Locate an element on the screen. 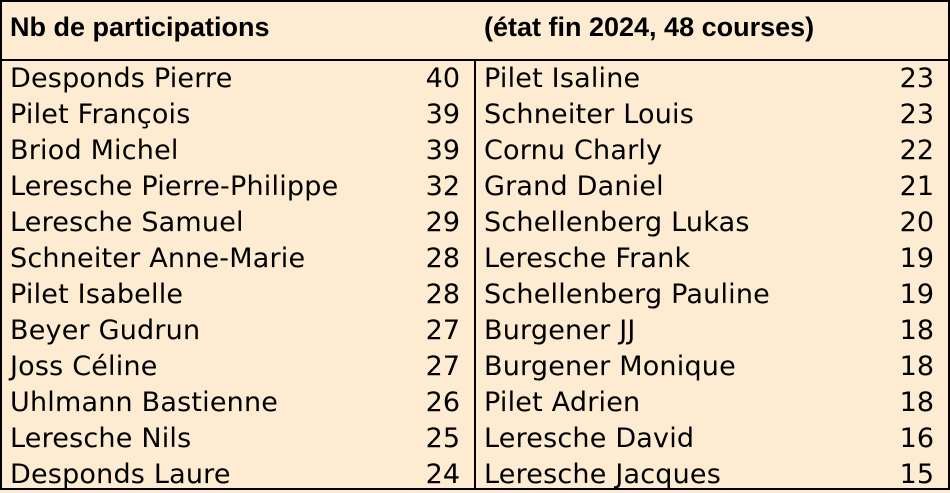 This screenshot has height=493, width=950. table-row: Leresche Jacques 15 is located at coordinates (712, 475).